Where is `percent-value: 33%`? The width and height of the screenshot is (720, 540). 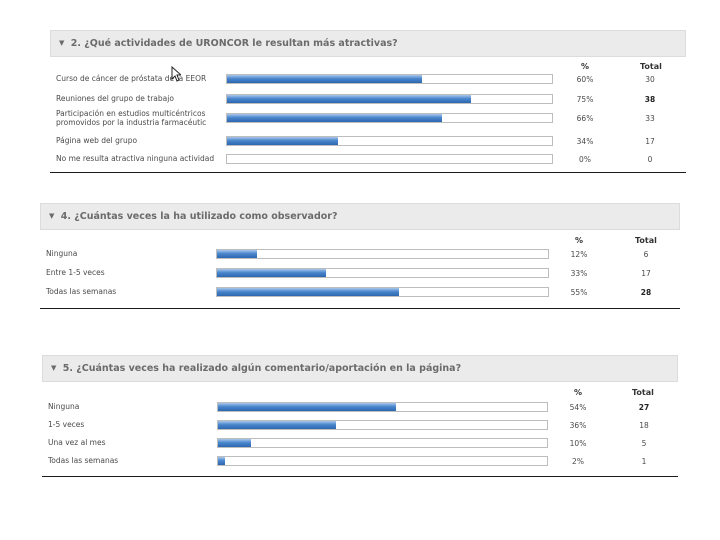
percent-value: 33% is located at coordinates (579, 273).